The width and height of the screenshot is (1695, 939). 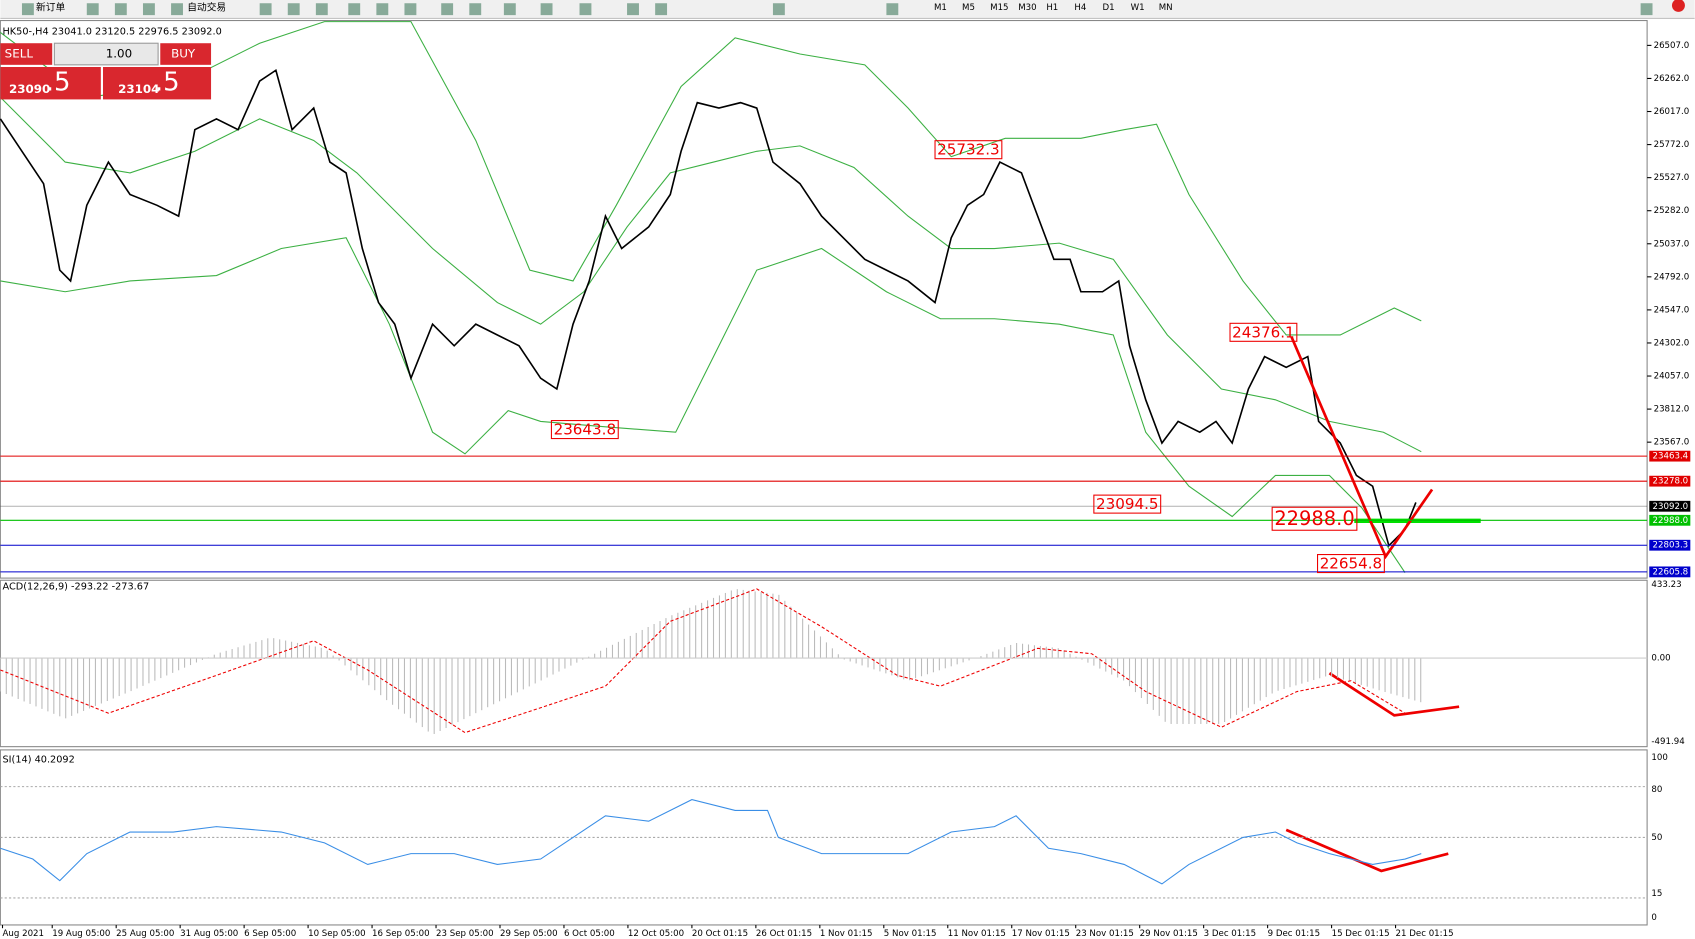 I want to click on time-label: 31 Aug 05:00, so click(x=209, y=934).